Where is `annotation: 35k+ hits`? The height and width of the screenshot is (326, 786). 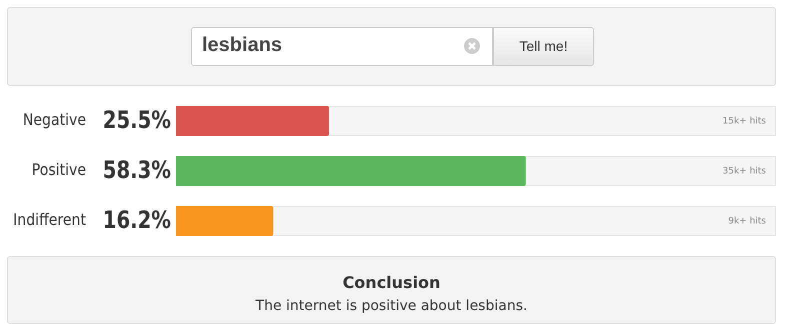
annotation: 35k+ hits is located at coordinates (744, 171).